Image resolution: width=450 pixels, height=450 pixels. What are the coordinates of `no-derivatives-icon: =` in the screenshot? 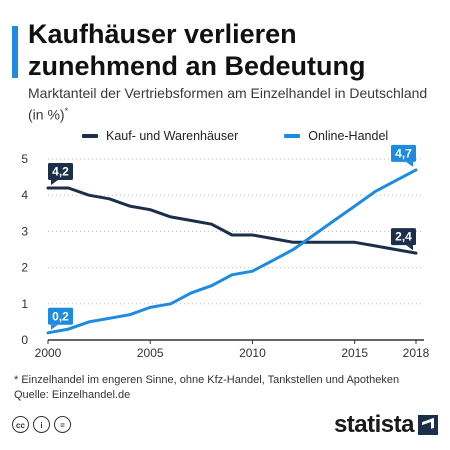 It's located at (62, 424).